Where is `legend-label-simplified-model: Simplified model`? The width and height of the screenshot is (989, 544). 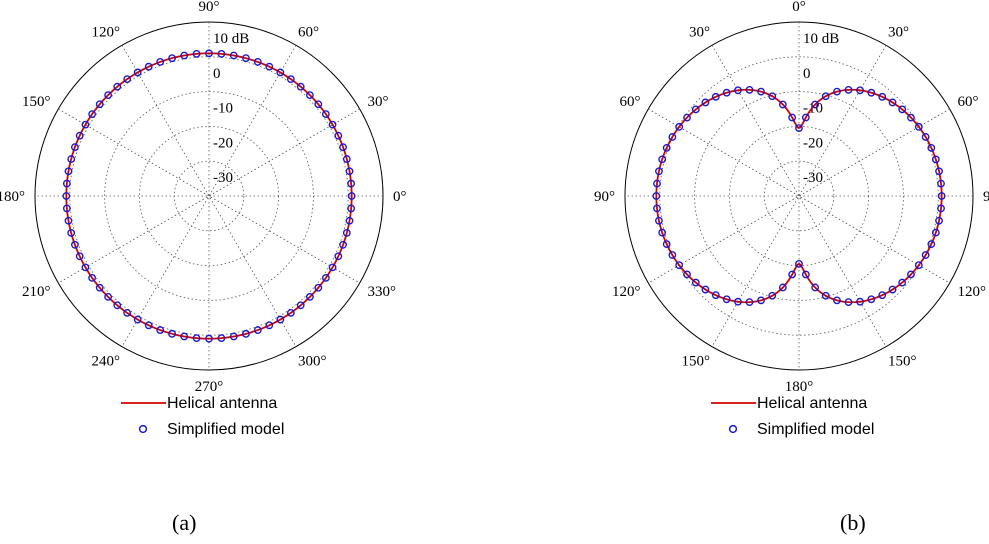 legend-label-simplified-model: Simplified model is located at coordinates (815, 429).